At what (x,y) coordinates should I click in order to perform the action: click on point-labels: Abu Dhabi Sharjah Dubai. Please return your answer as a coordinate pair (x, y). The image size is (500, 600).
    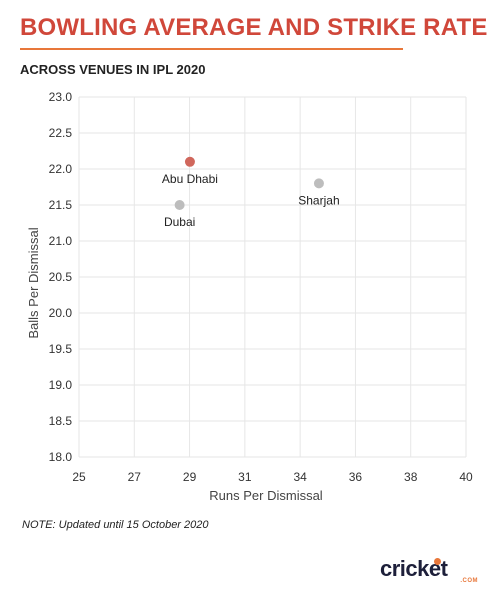
    Looking at the image, I should click on (251, 200).